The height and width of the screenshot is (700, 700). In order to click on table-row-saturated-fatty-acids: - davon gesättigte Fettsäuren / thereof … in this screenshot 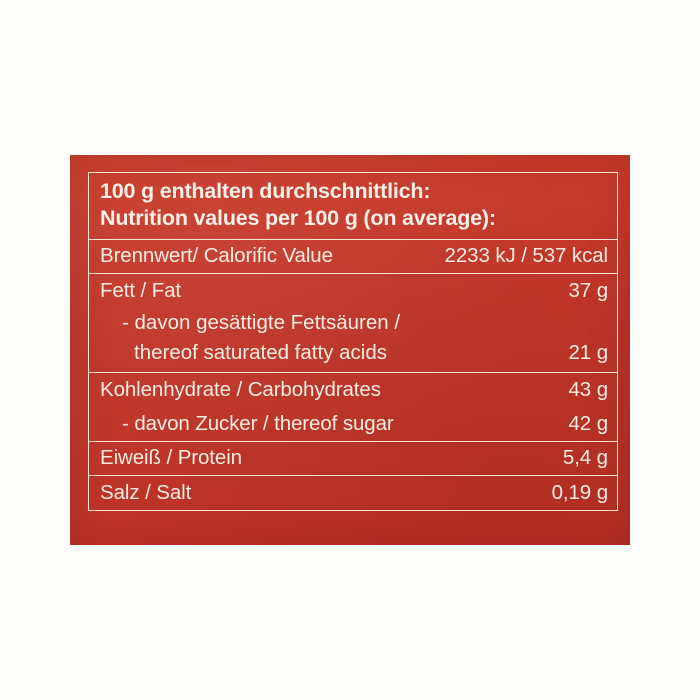, I will do `click(353, 340)`.